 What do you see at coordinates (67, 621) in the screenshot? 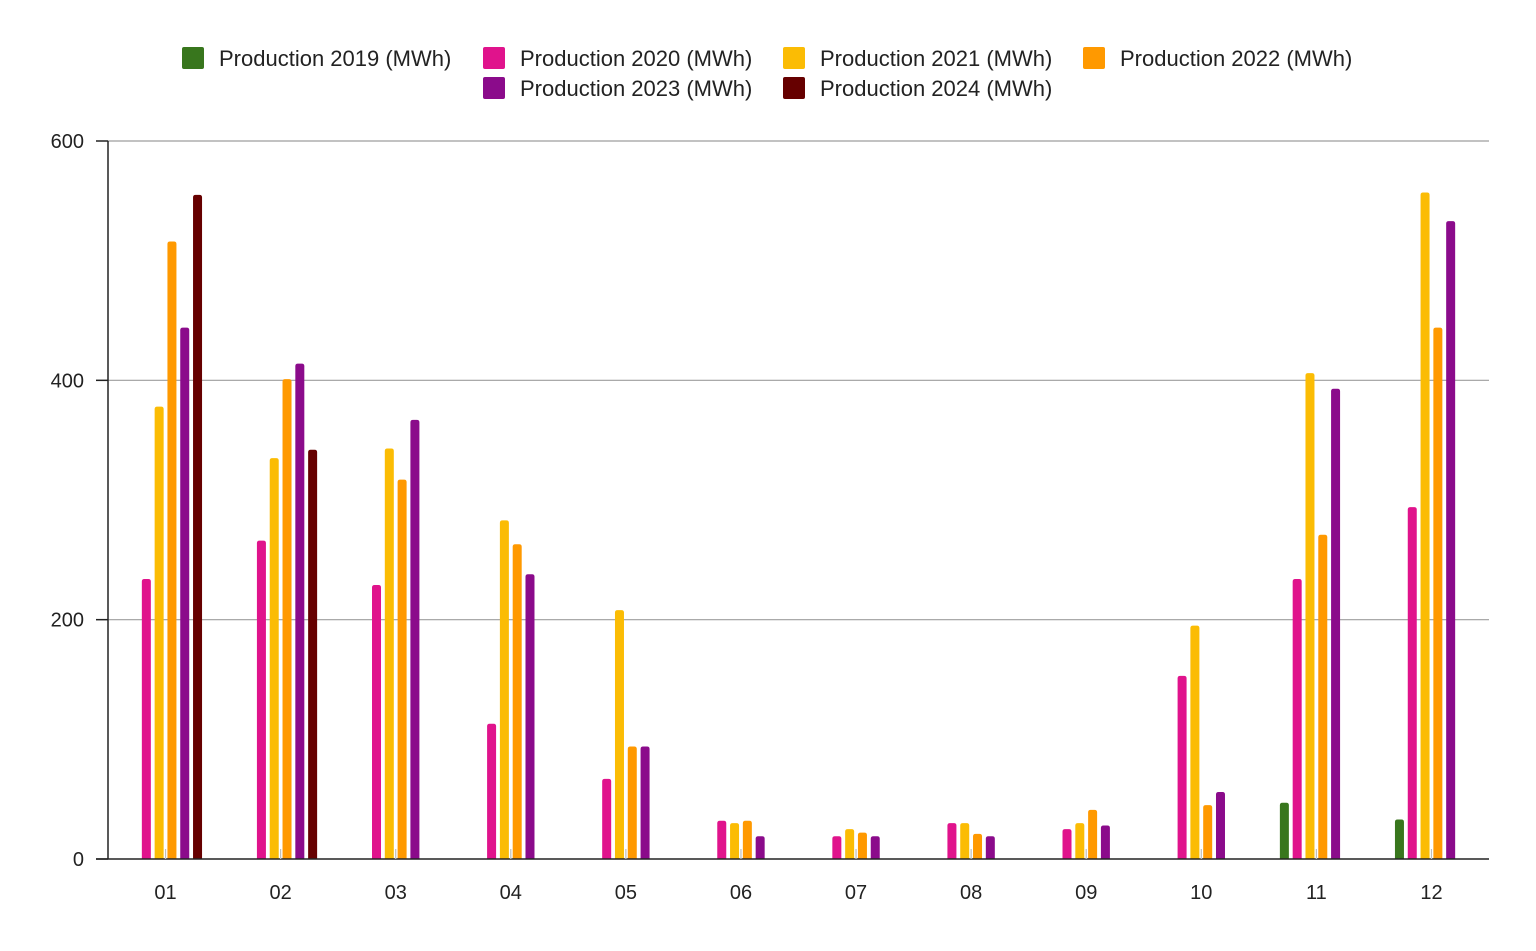
I see `y-tick-label-200: 200` at bounding box center [67, 621].